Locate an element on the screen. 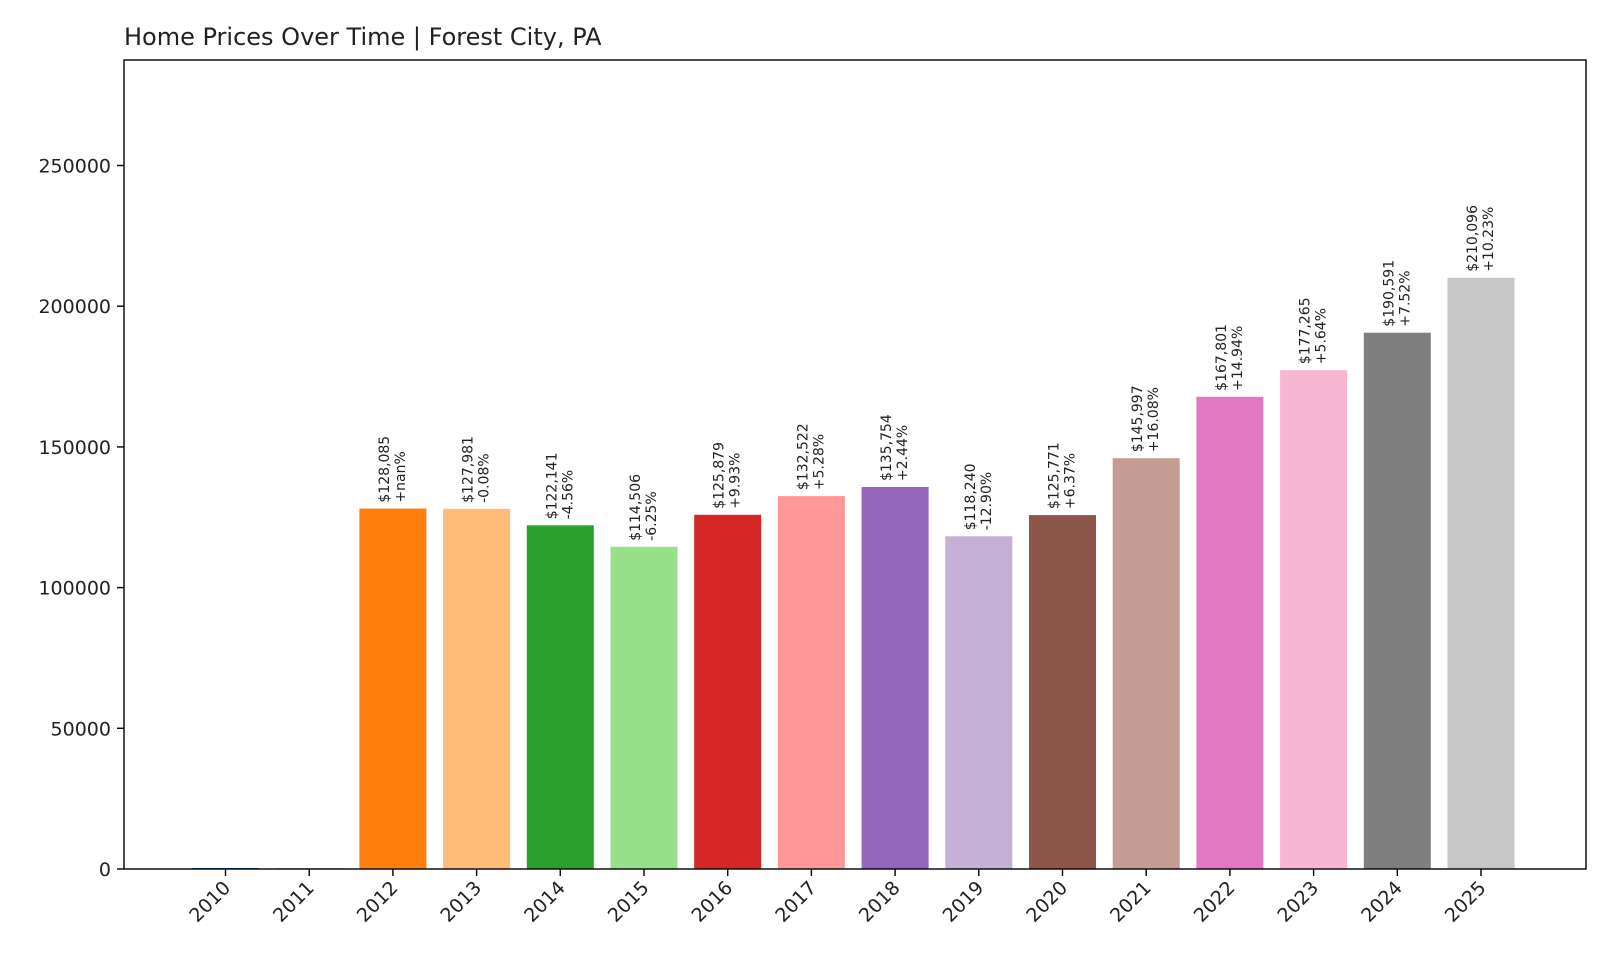 The height and width of the screenshot is (960, 1600). x-tick-label: 2011 is located at coordinates (294, 902).